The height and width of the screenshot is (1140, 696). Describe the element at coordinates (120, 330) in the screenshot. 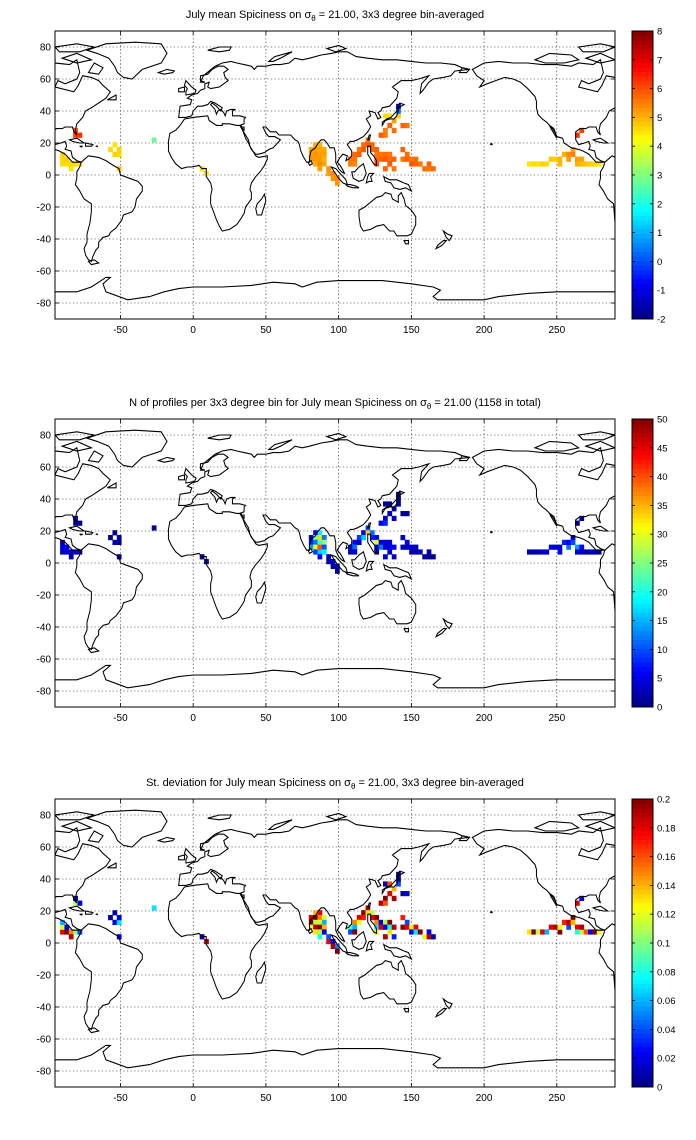

I see `x-tick-label: -50` at that location.